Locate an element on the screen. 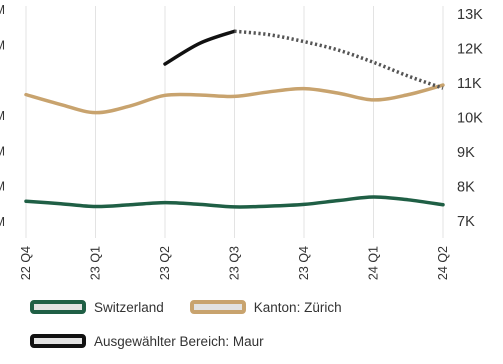 This screenshot has width=503, height=364. y-right-tick-label: 12K is located at coordinates (470, 50).